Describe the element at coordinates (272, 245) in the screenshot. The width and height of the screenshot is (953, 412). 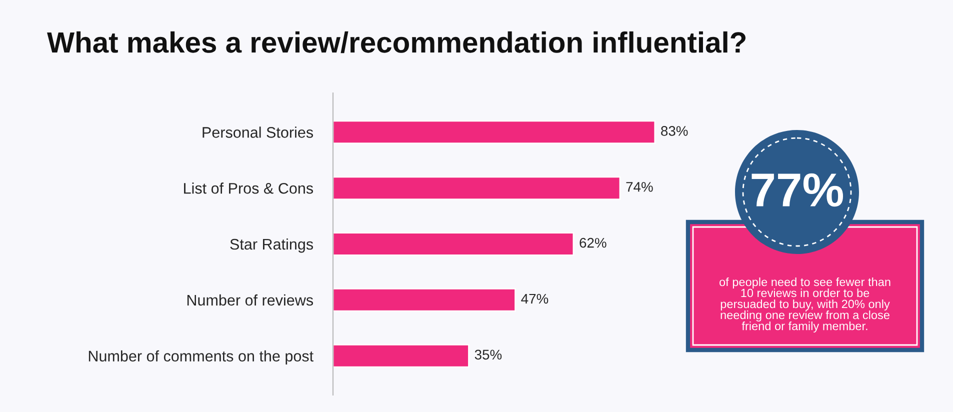
I see `y-tick-label: Star Ratings` at that location.